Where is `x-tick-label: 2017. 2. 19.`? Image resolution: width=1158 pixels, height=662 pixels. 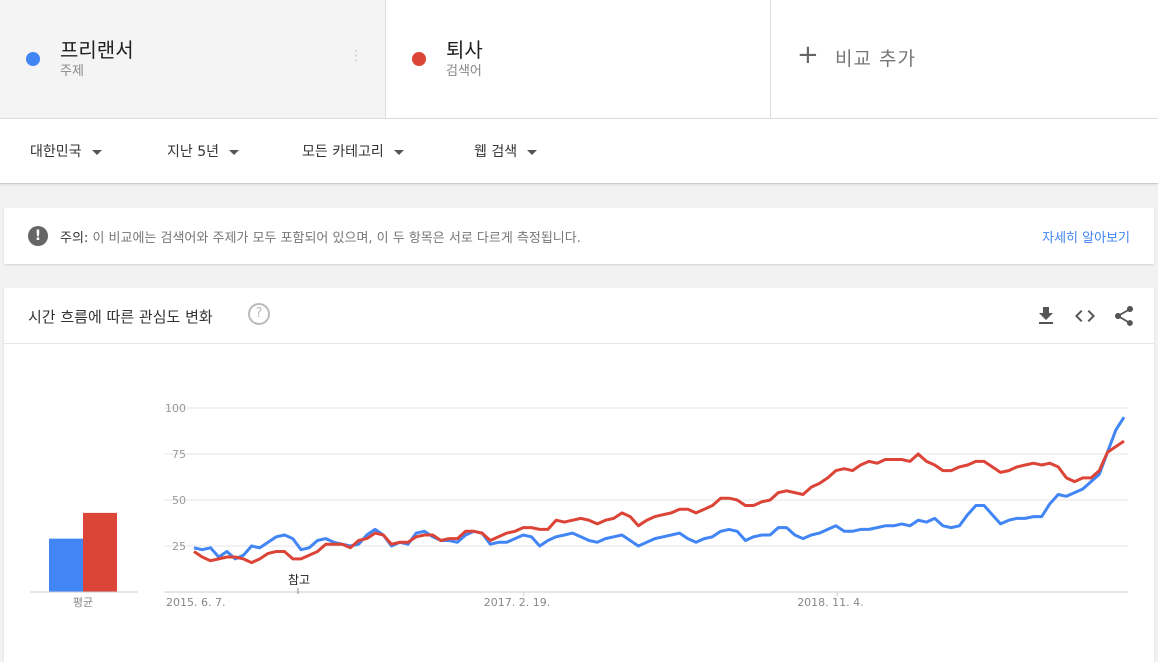 x-tick-label: 2017. 2. 19. is located at coordinates (517, 602).